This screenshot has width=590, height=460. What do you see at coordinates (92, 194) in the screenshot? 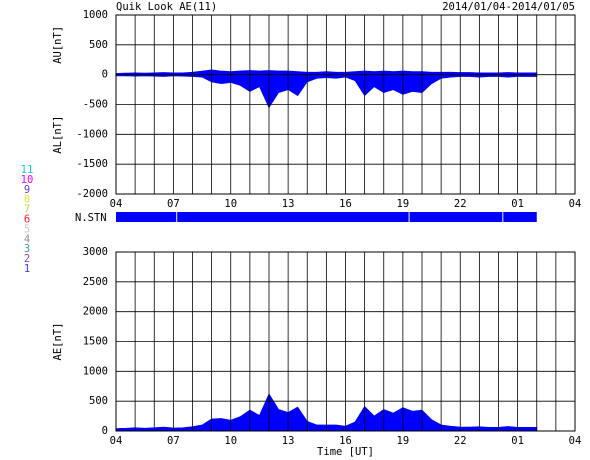
I see `y-tick-label: -2000` at bounding box center [92, 194].